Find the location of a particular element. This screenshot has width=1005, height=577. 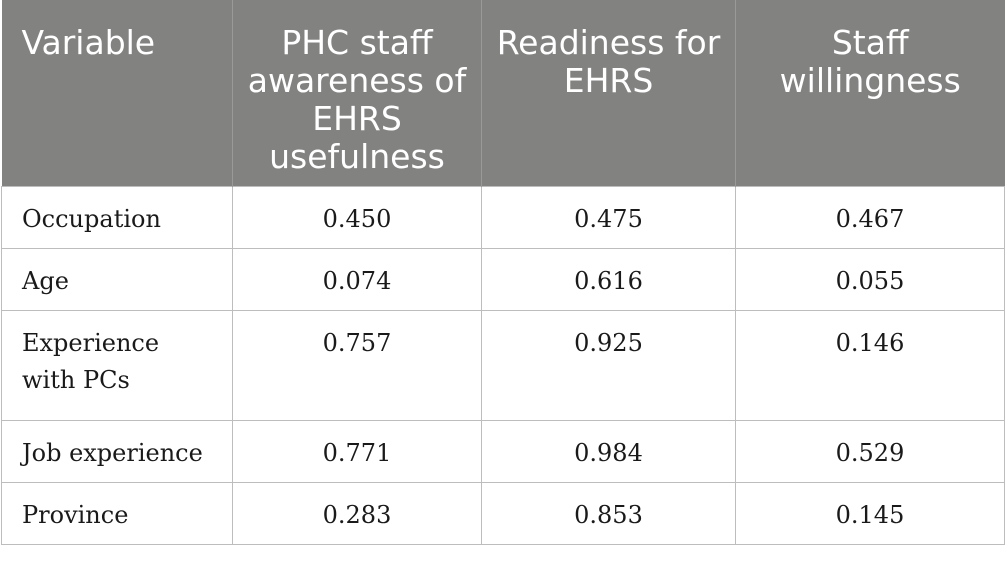

row-label: Job experience is located at coordinates (117, 451).